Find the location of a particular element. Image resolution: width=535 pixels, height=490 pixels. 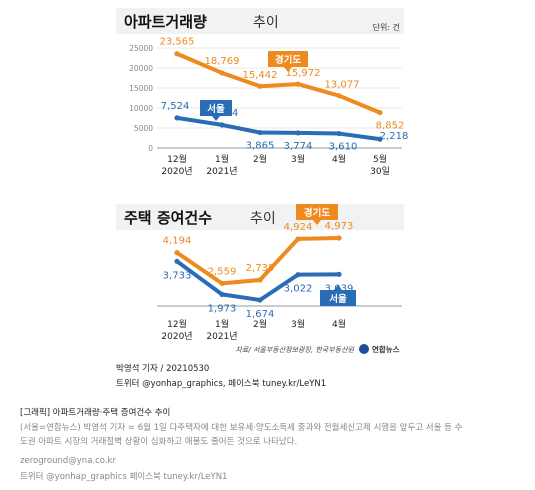

chart1-ytick-label: 15000 is located at coordinates (141, 88).